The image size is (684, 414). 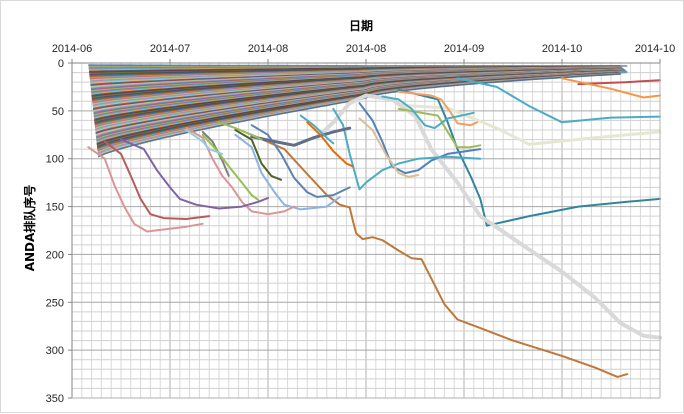 I want to click on x-tick-label: 2014-06, so click(x=72, y=49).